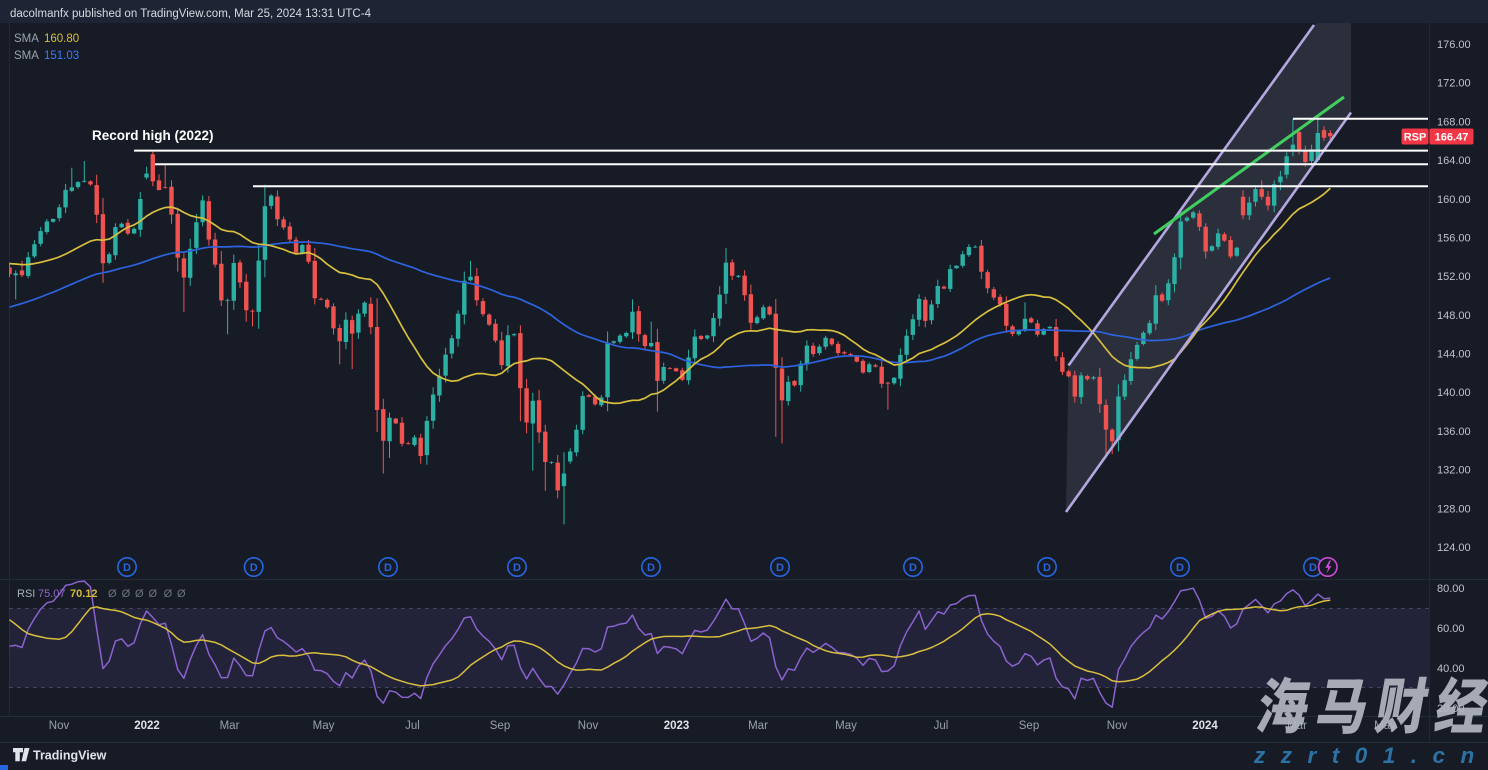 The width and height of the screenshot is (1488, 770). Describe the element at coordinates (1451, 589) in the screenshot. I see `svg-text: 80.00` at that location.